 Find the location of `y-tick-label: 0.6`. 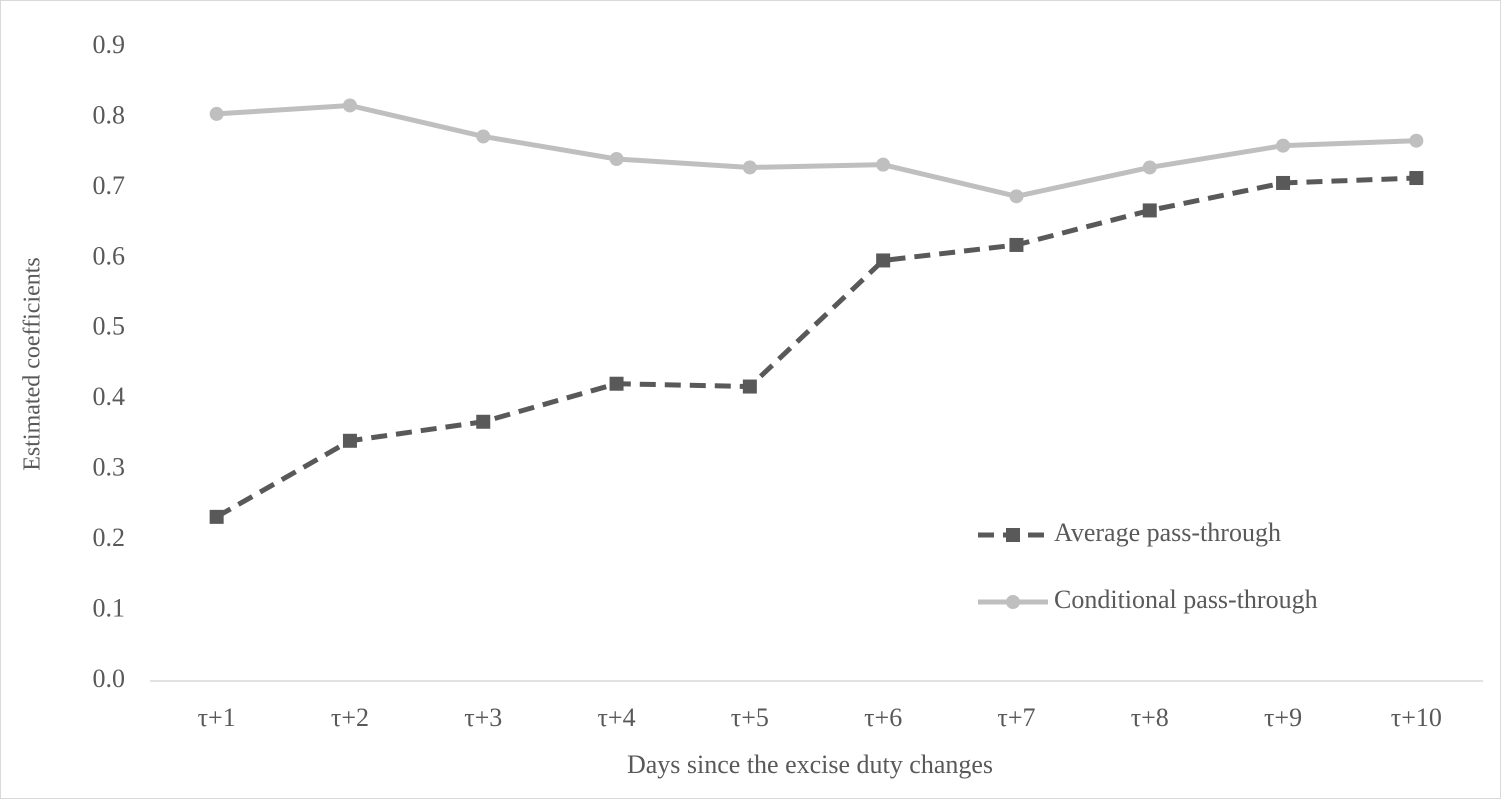

y-tick-label: 0.6 is located at coordinates (109, 255).